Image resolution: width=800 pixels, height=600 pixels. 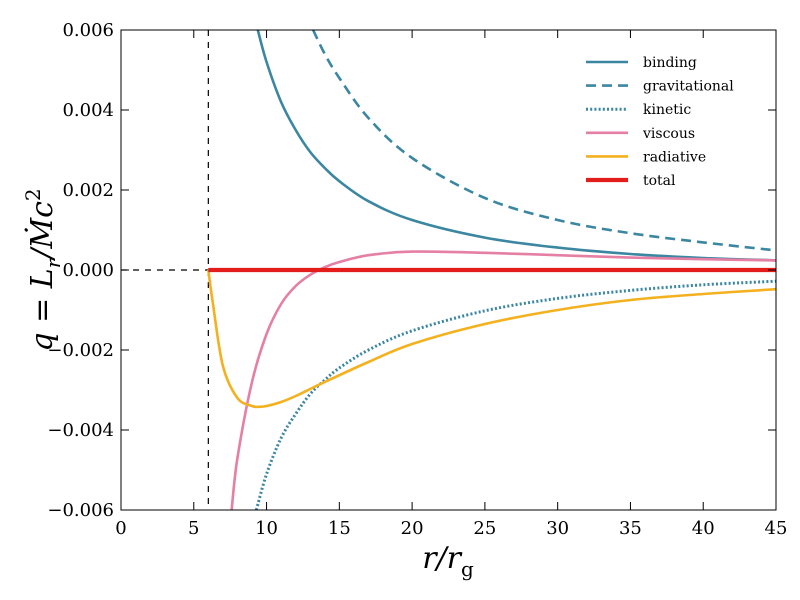 I want to click on y-tick-label: 0.004, so click(x=88, y=110).